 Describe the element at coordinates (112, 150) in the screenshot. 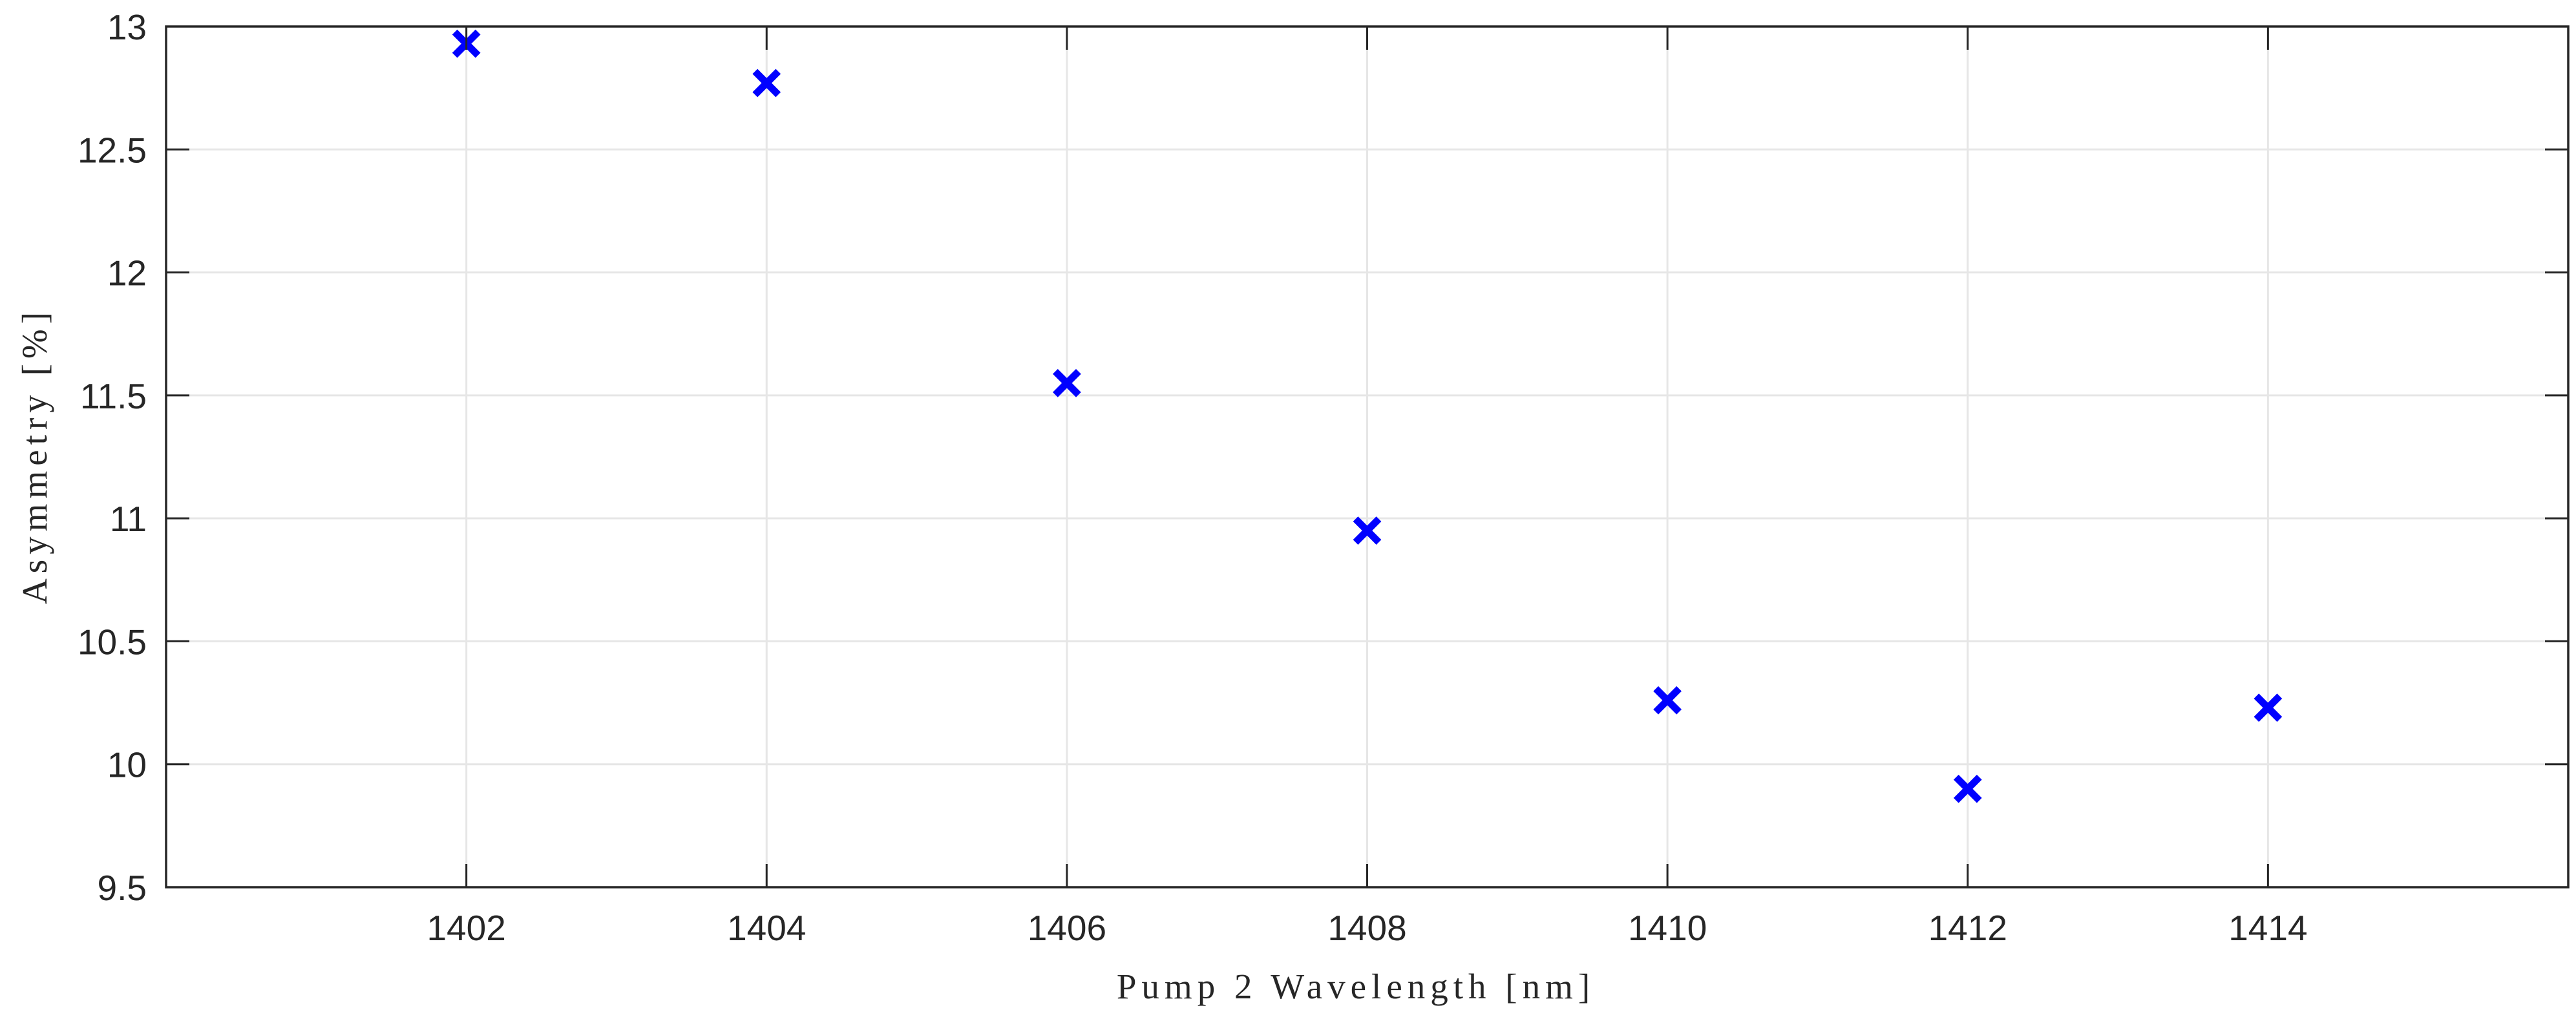

I see `y-tick-label: 12.5` at that location.